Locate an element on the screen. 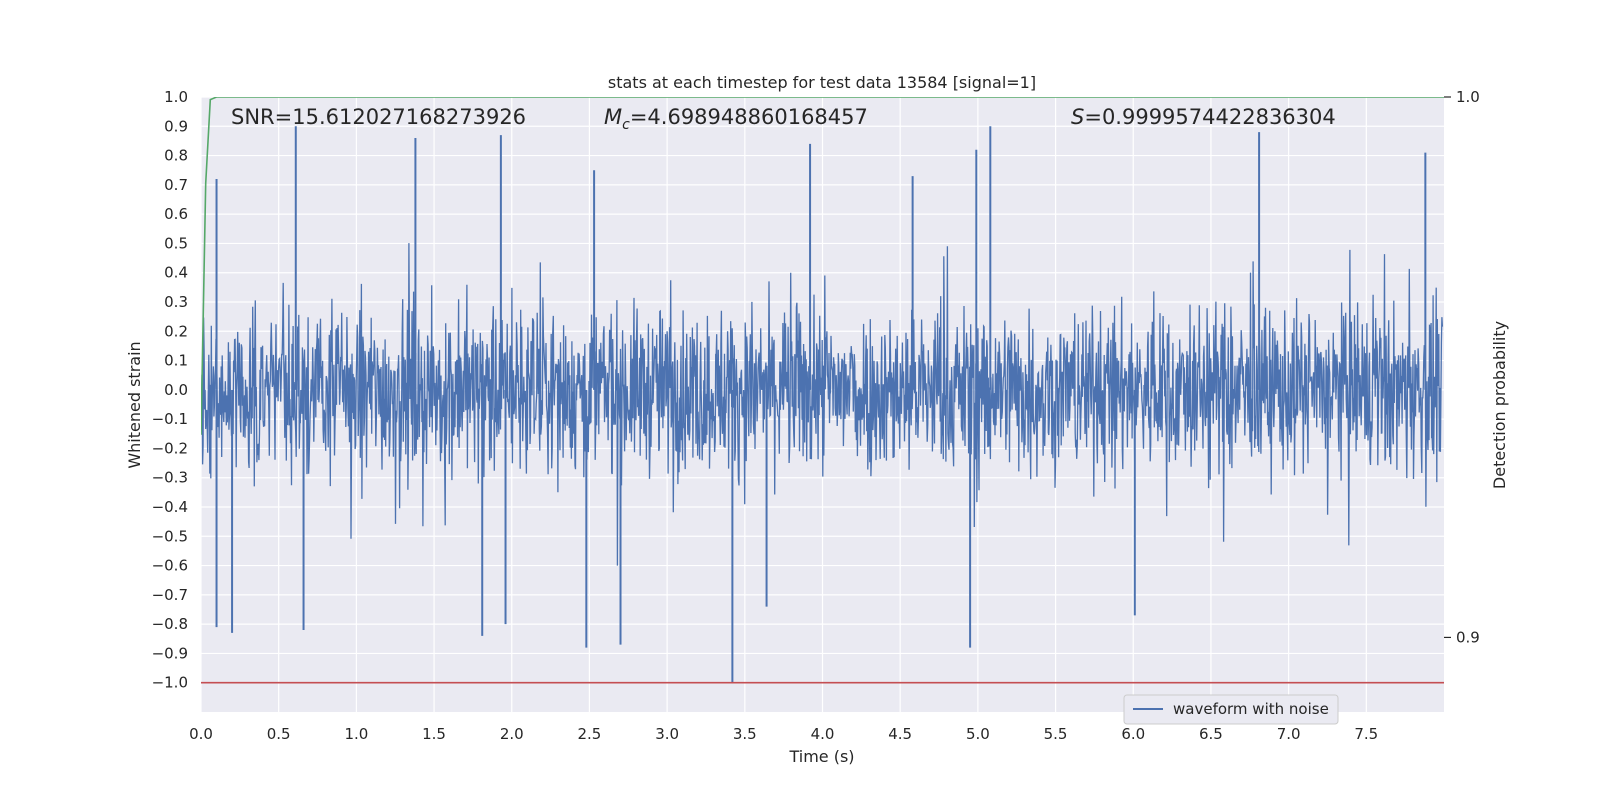  x-tick-label: 3.5 is located at coordinates (745, 734).